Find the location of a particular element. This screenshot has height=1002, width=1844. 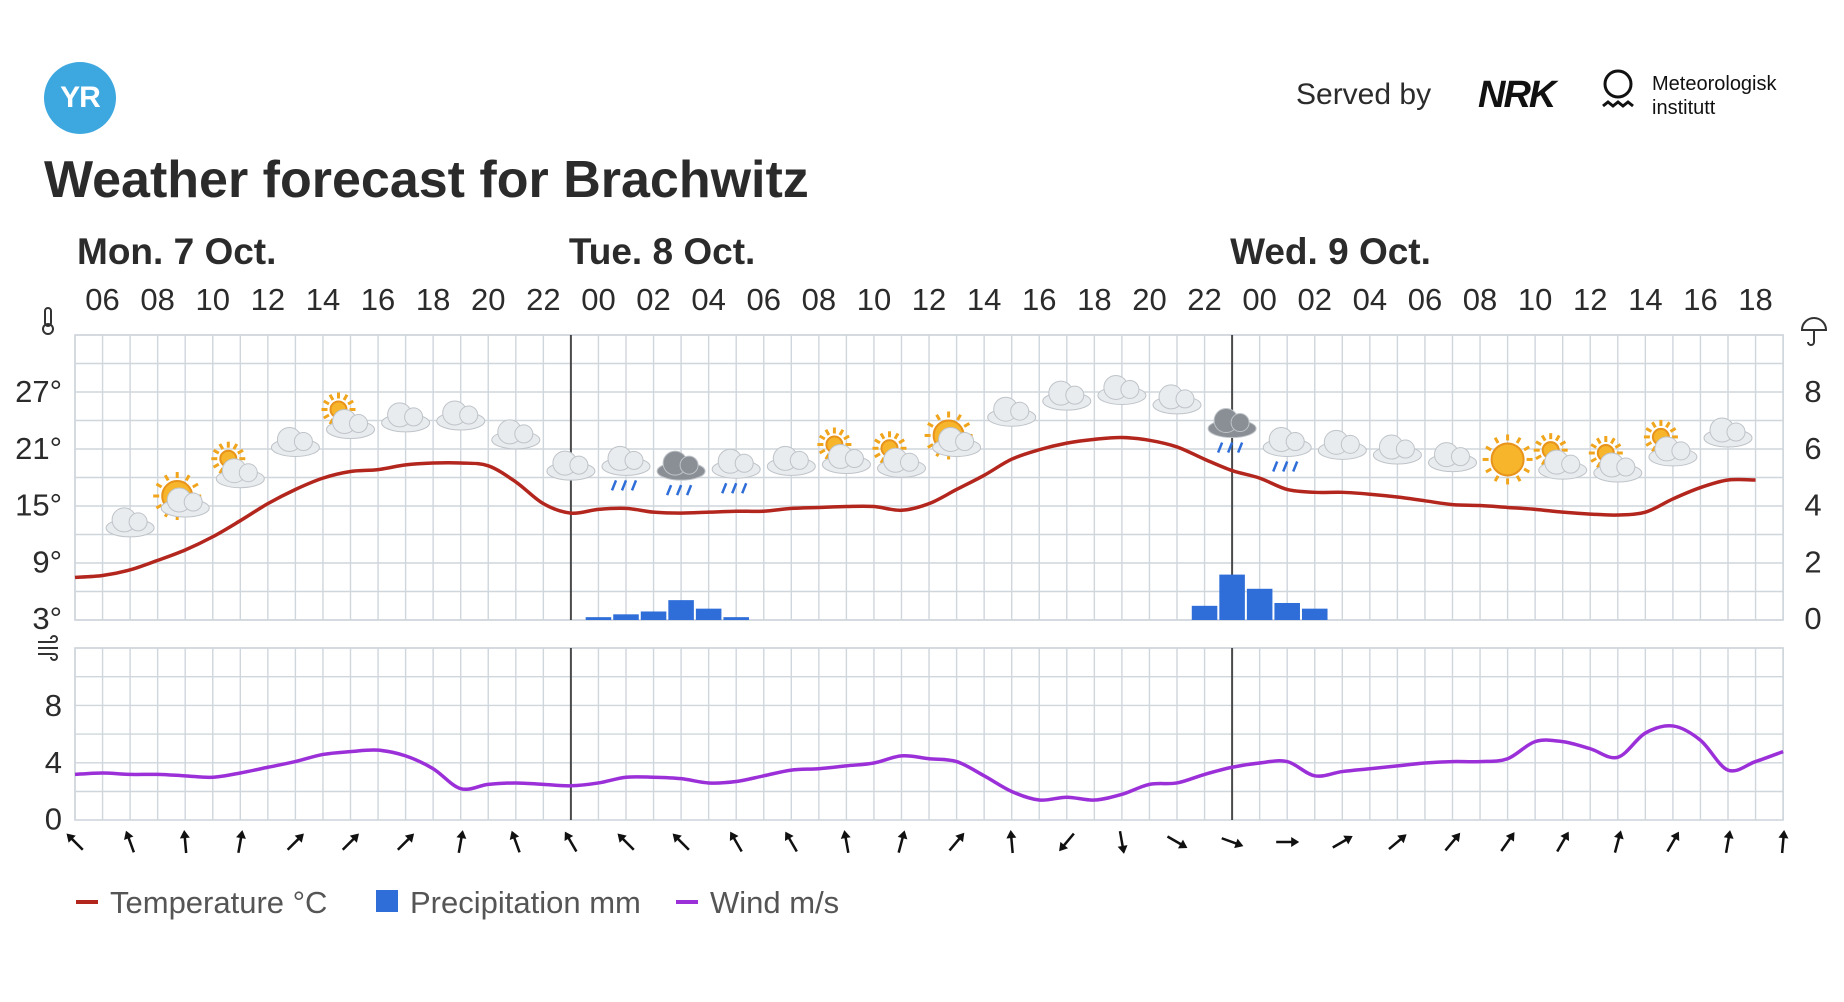

hour-tick-label: 00 is located at coordinates (598, 299).